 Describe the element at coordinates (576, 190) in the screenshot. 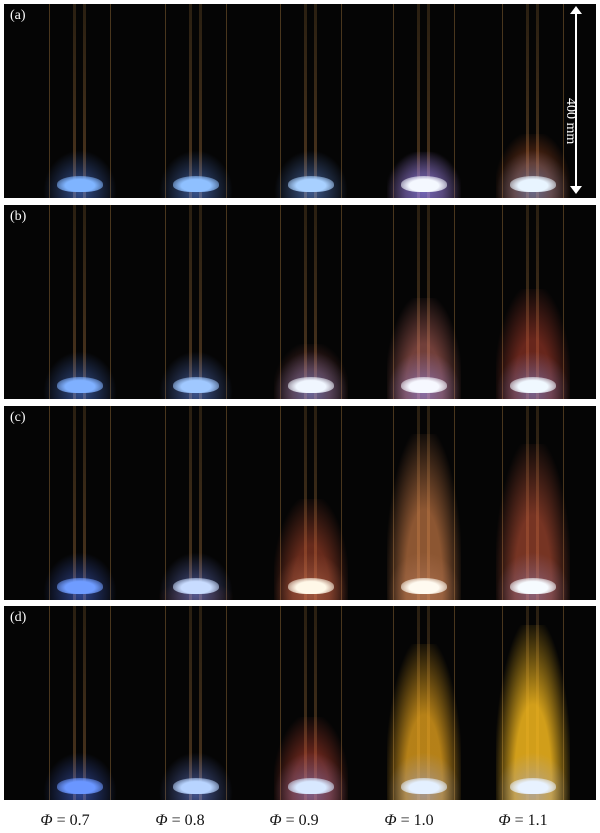

I see `arrow-down-icon` at that location.